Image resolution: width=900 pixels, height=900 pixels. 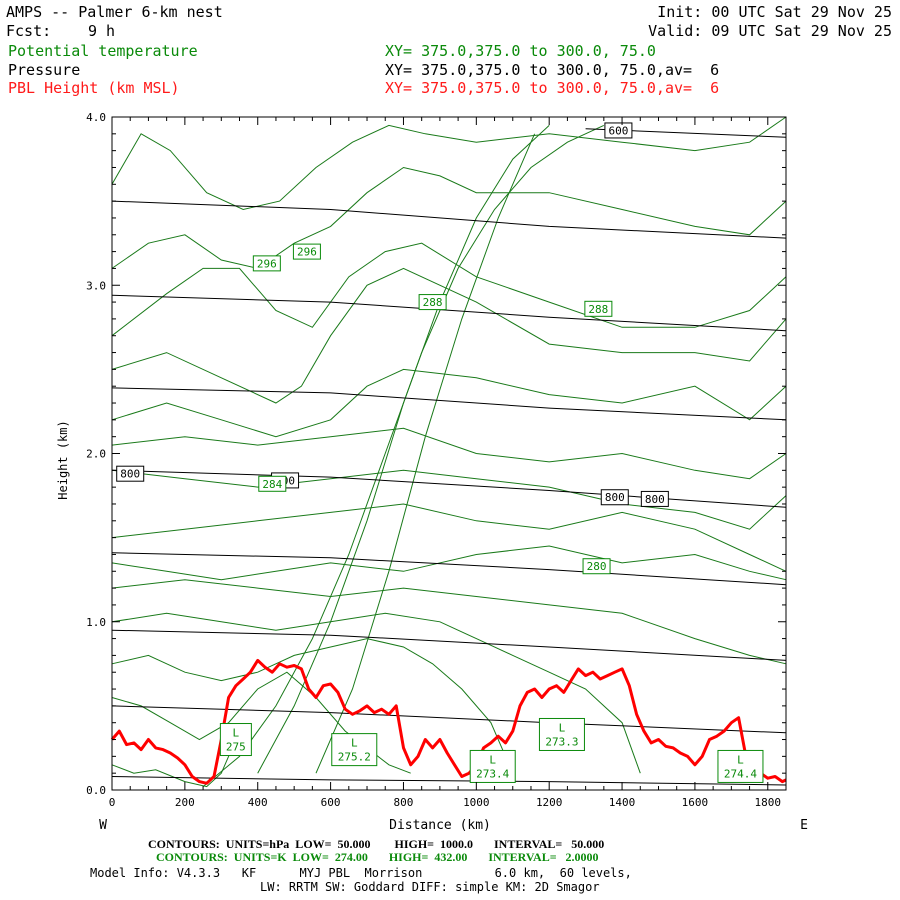 I want to click on plot-title: AMPS -- Palmer 6-km nest, so click(x=114, y=12).